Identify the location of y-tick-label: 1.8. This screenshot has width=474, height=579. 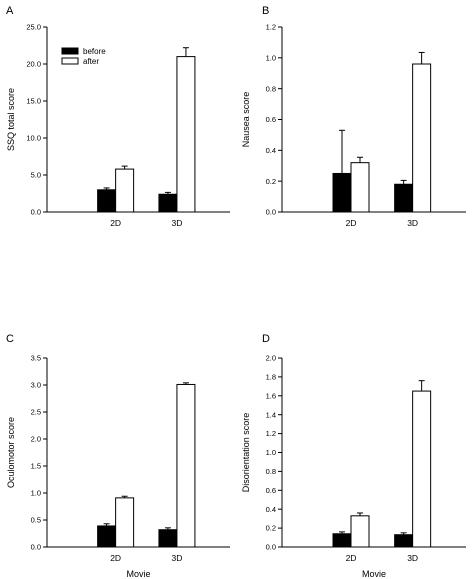
(271, 377).